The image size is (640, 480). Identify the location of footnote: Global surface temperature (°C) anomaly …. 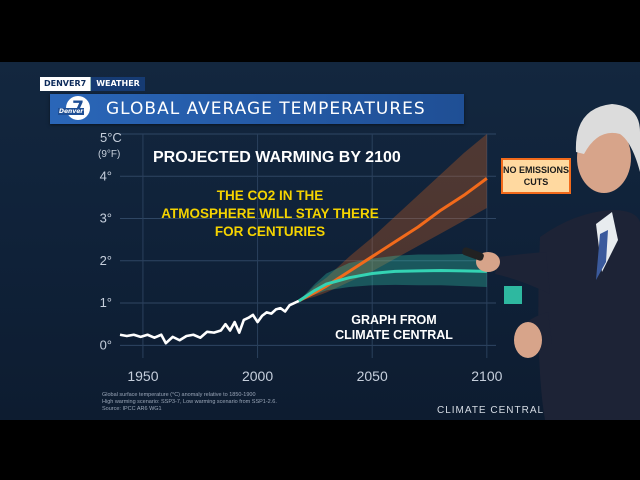
(189, 402).